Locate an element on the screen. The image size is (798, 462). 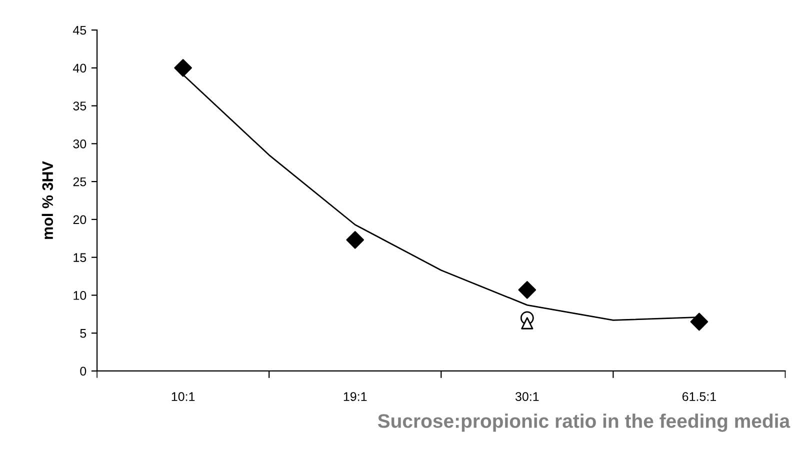
y-tick-label: 20 is located at coordinates (79, 219).